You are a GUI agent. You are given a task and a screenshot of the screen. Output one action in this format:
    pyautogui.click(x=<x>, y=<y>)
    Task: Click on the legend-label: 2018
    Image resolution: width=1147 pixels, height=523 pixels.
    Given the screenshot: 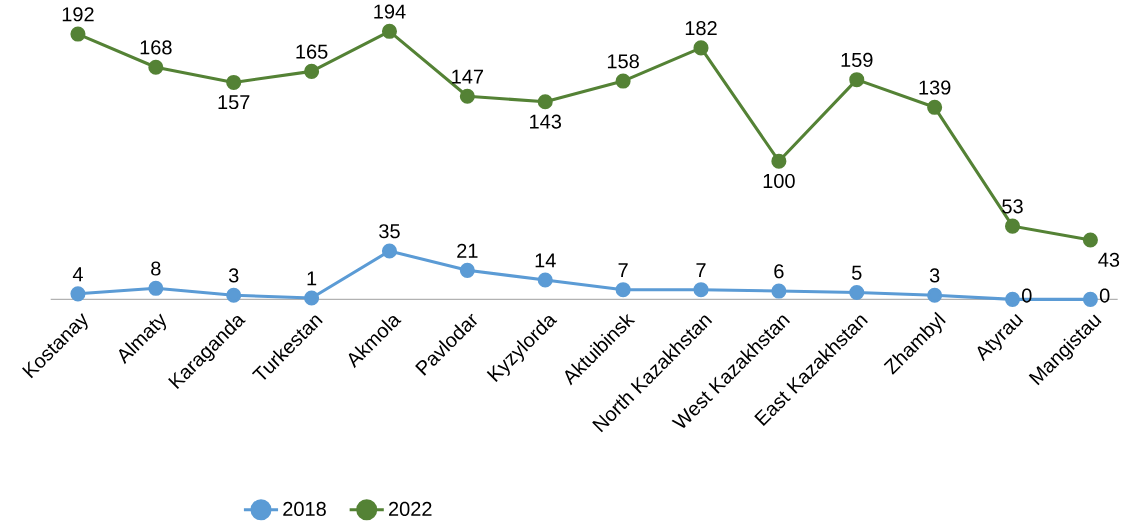 What is the action you would take?
    pyautogui.click(x=304, y=508)
    